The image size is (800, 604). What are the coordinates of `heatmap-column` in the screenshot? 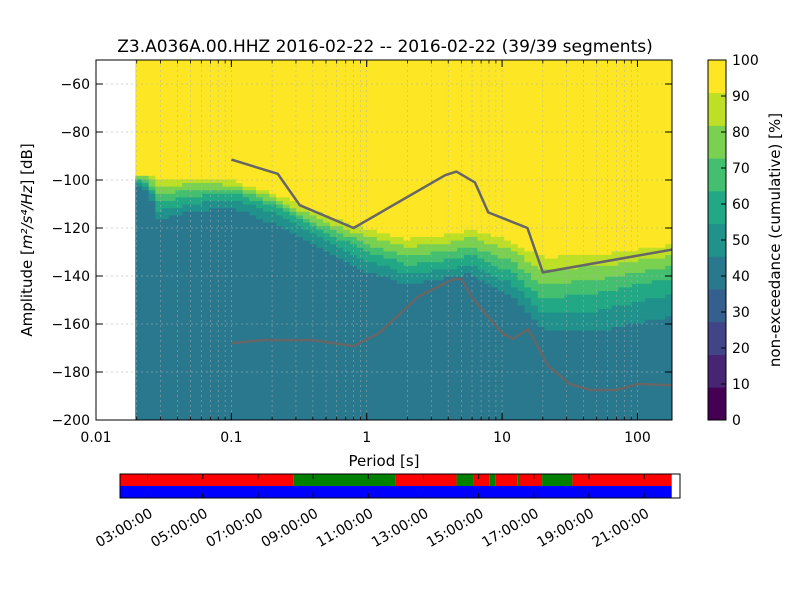 It's located at (139, 240).